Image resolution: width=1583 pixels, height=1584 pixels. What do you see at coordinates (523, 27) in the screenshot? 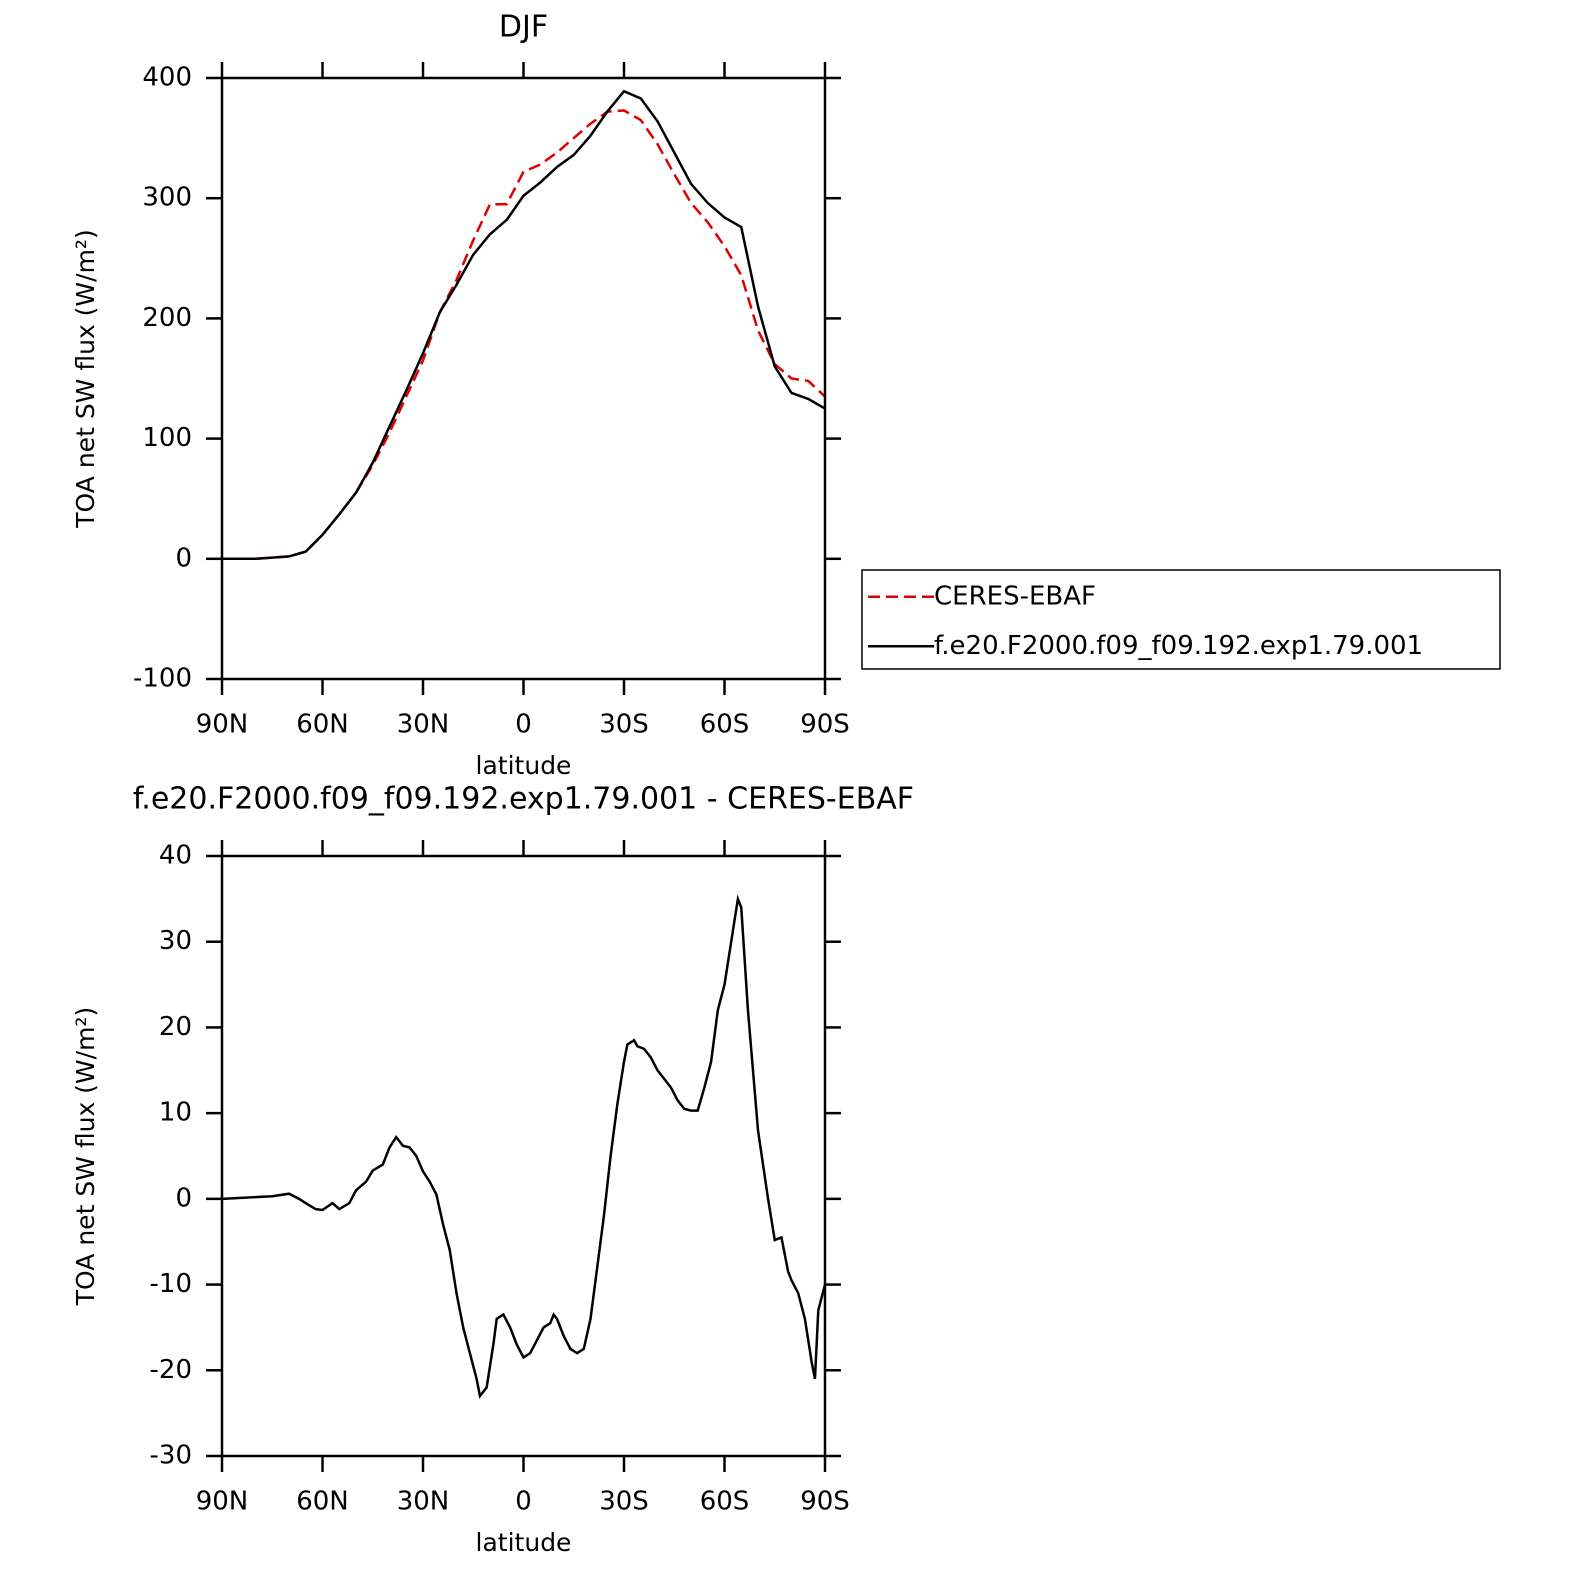
I see `chart-title: DJF` at bounding box center [523, 27].